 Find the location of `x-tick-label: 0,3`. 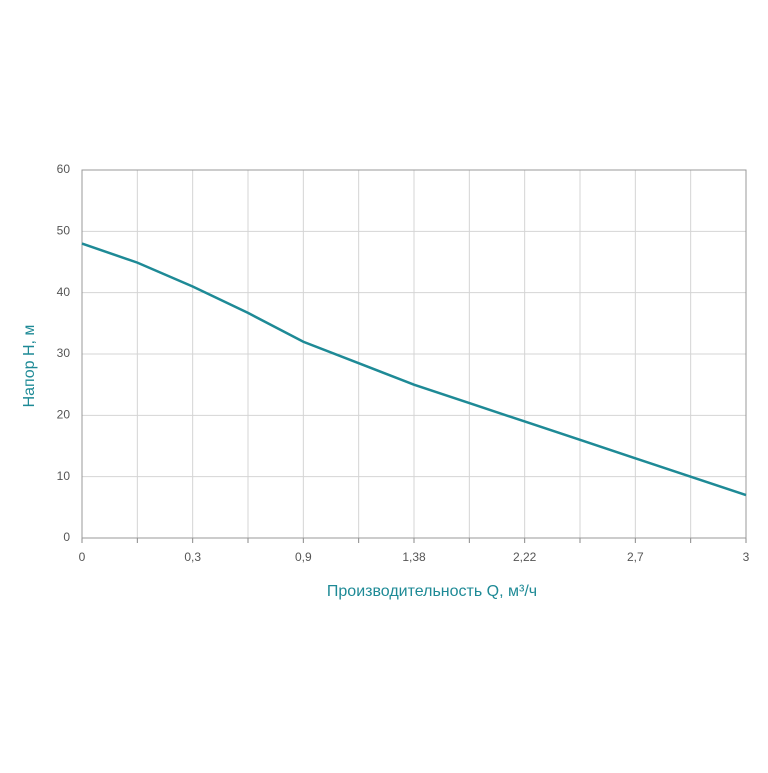

x-tick-label: 0,3 is located at coordinates (192, 557).